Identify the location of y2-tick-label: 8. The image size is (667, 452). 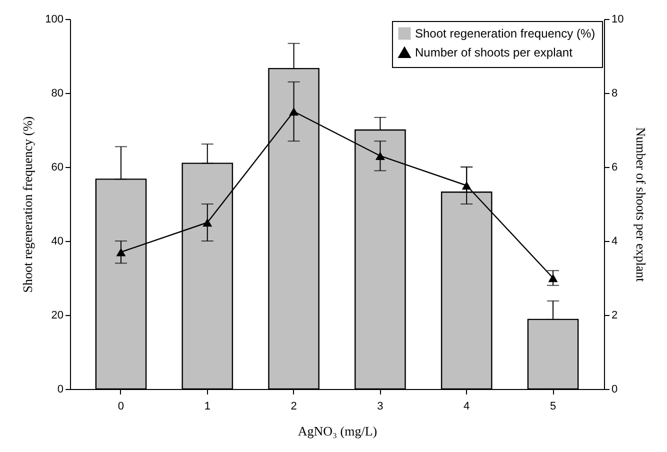
(615, 94).